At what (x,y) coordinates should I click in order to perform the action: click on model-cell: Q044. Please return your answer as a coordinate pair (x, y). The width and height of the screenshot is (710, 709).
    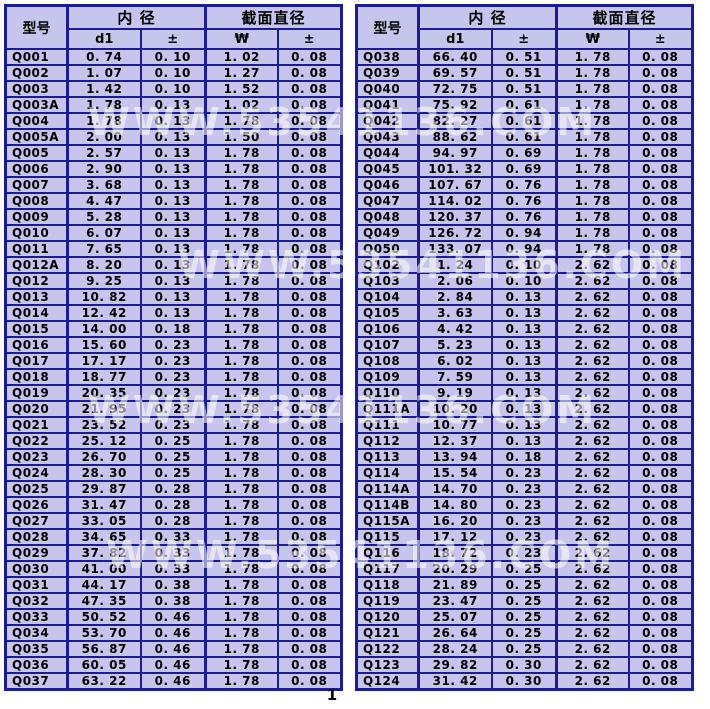
    Looking at the image, I should click on (387, 153).